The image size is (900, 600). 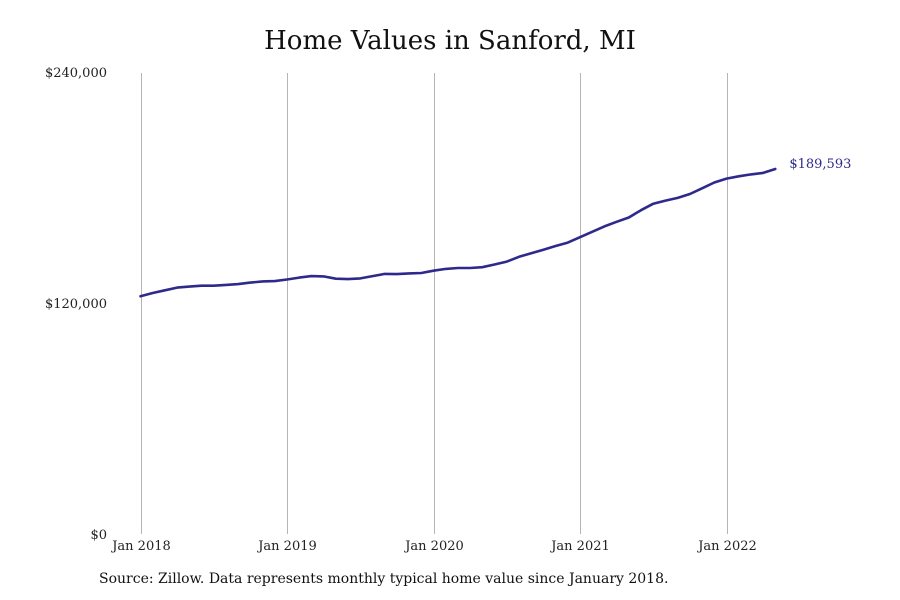 I want to click on y-tick-label: $240,000, so click(x=76, y=73).